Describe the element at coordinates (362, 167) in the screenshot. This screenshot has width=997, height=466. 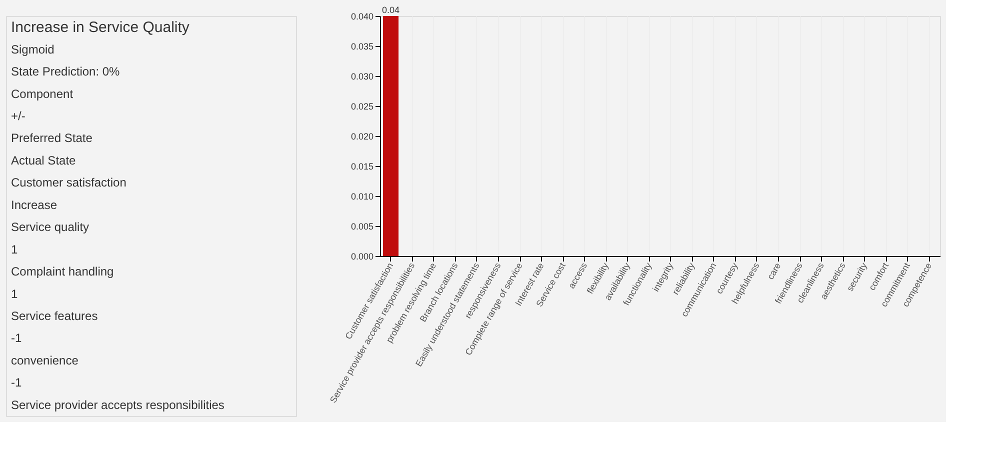
I see `y-tick-label: 0.015` at that location.